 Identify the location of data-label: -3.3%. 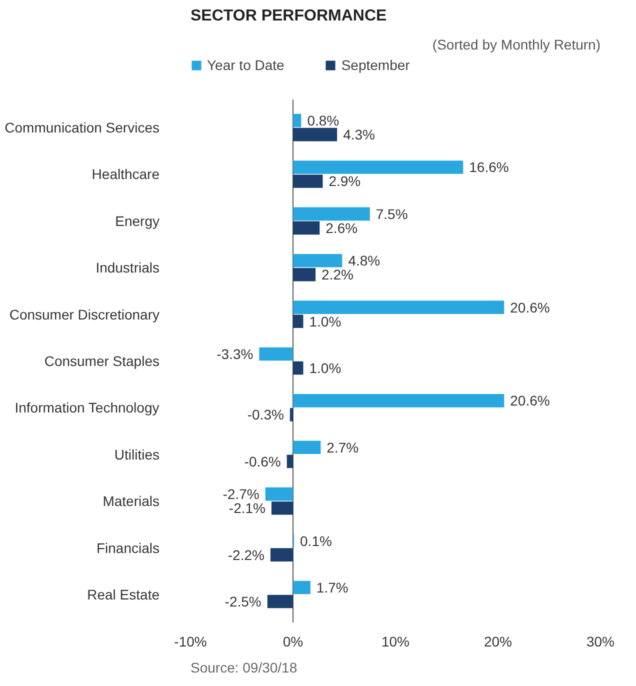
(235, 354).